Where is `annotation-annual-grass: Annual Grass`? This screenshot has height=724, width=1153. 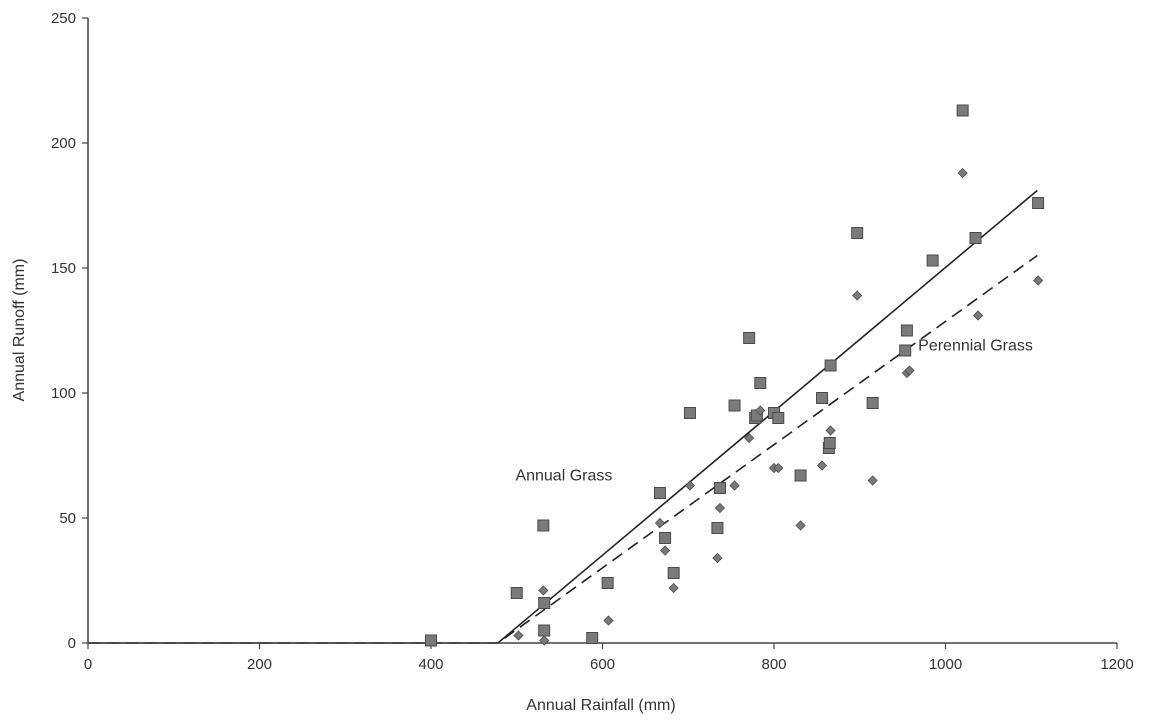 annotation-annual-grass: Annual Grass is located at coordinates (563, 476).